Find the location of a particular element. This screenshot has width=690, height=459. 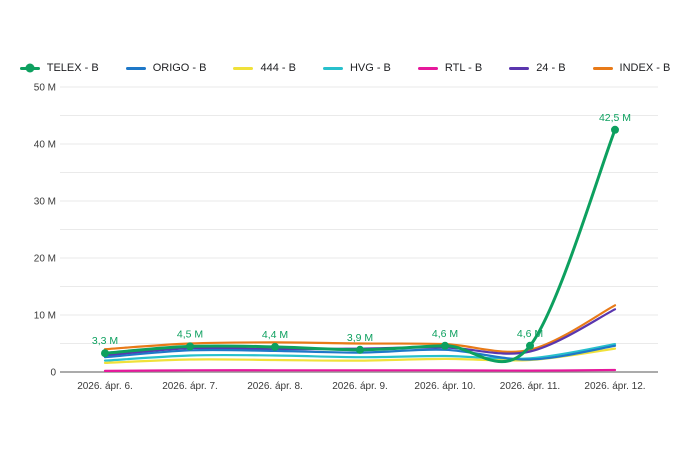

legend-item-444: 444 - B is located at coordinates (264, 68).